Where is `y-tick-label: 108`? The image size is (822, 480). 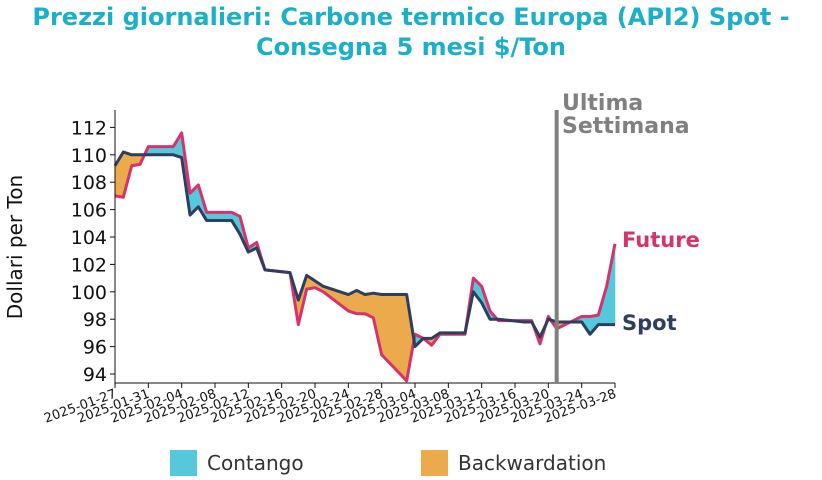 y-tick-label: 108 is located at coordinates (89, 183).